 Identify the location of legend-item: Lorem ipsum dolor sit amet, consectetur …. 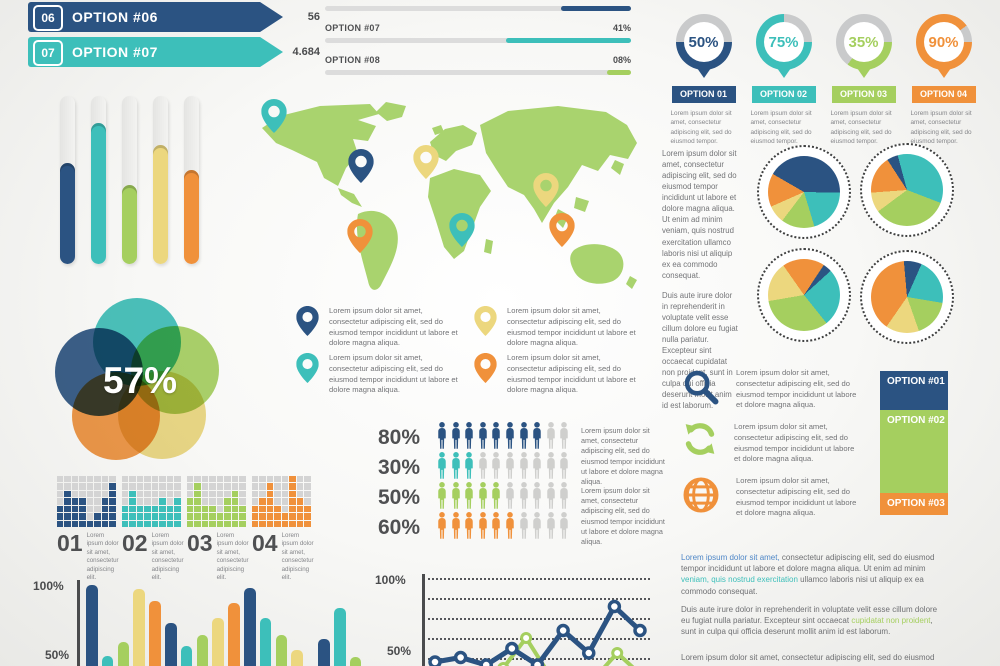
(556, 374).